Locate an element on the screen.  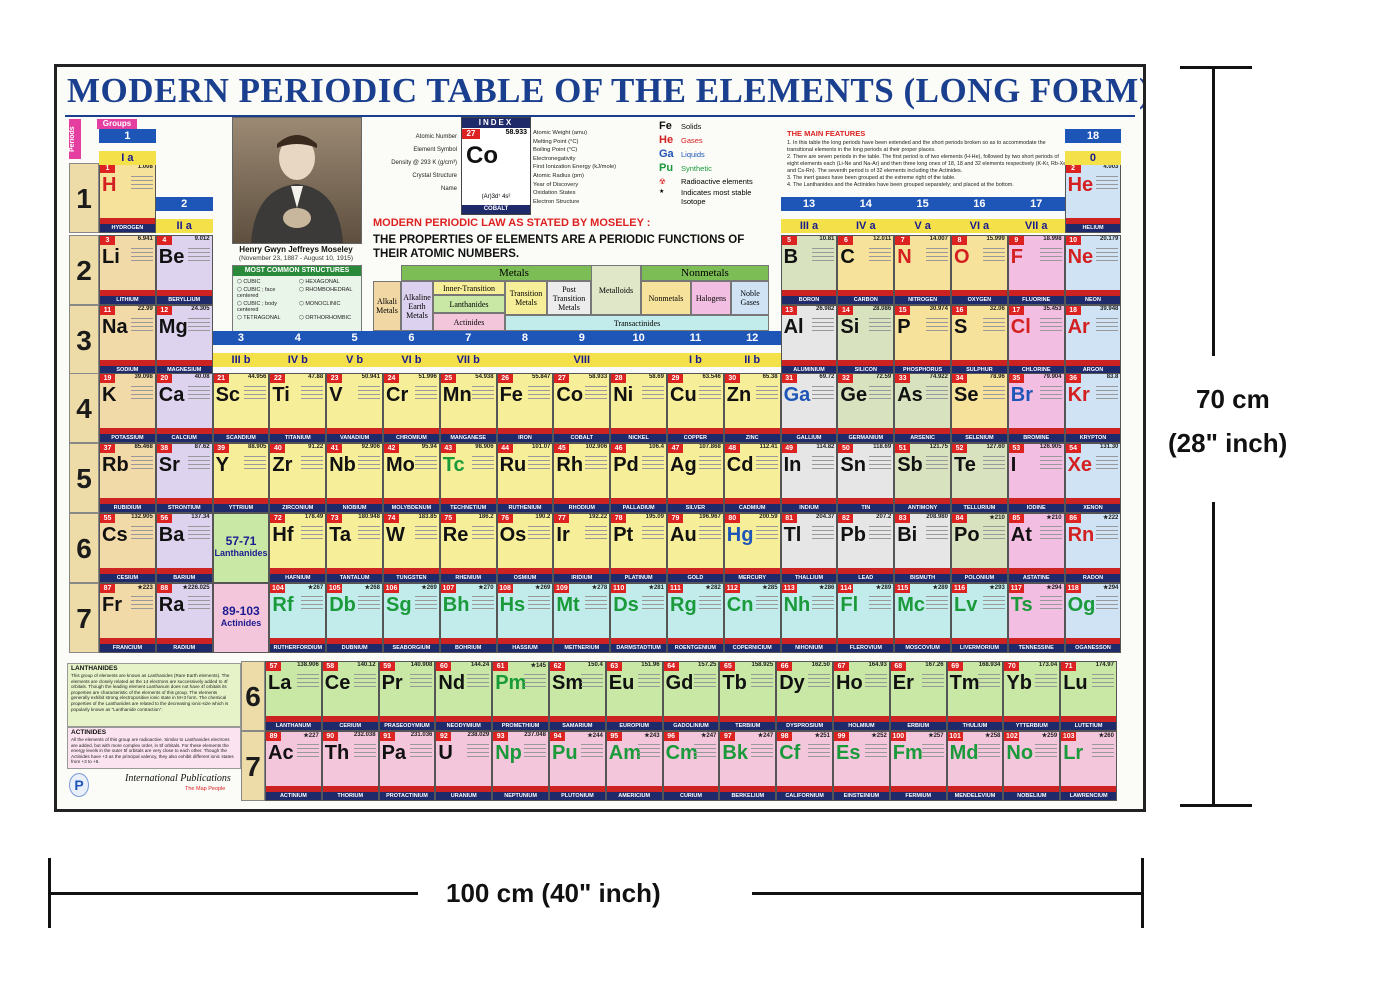
element-symbol: Pr is located at coordinates (392, 683).